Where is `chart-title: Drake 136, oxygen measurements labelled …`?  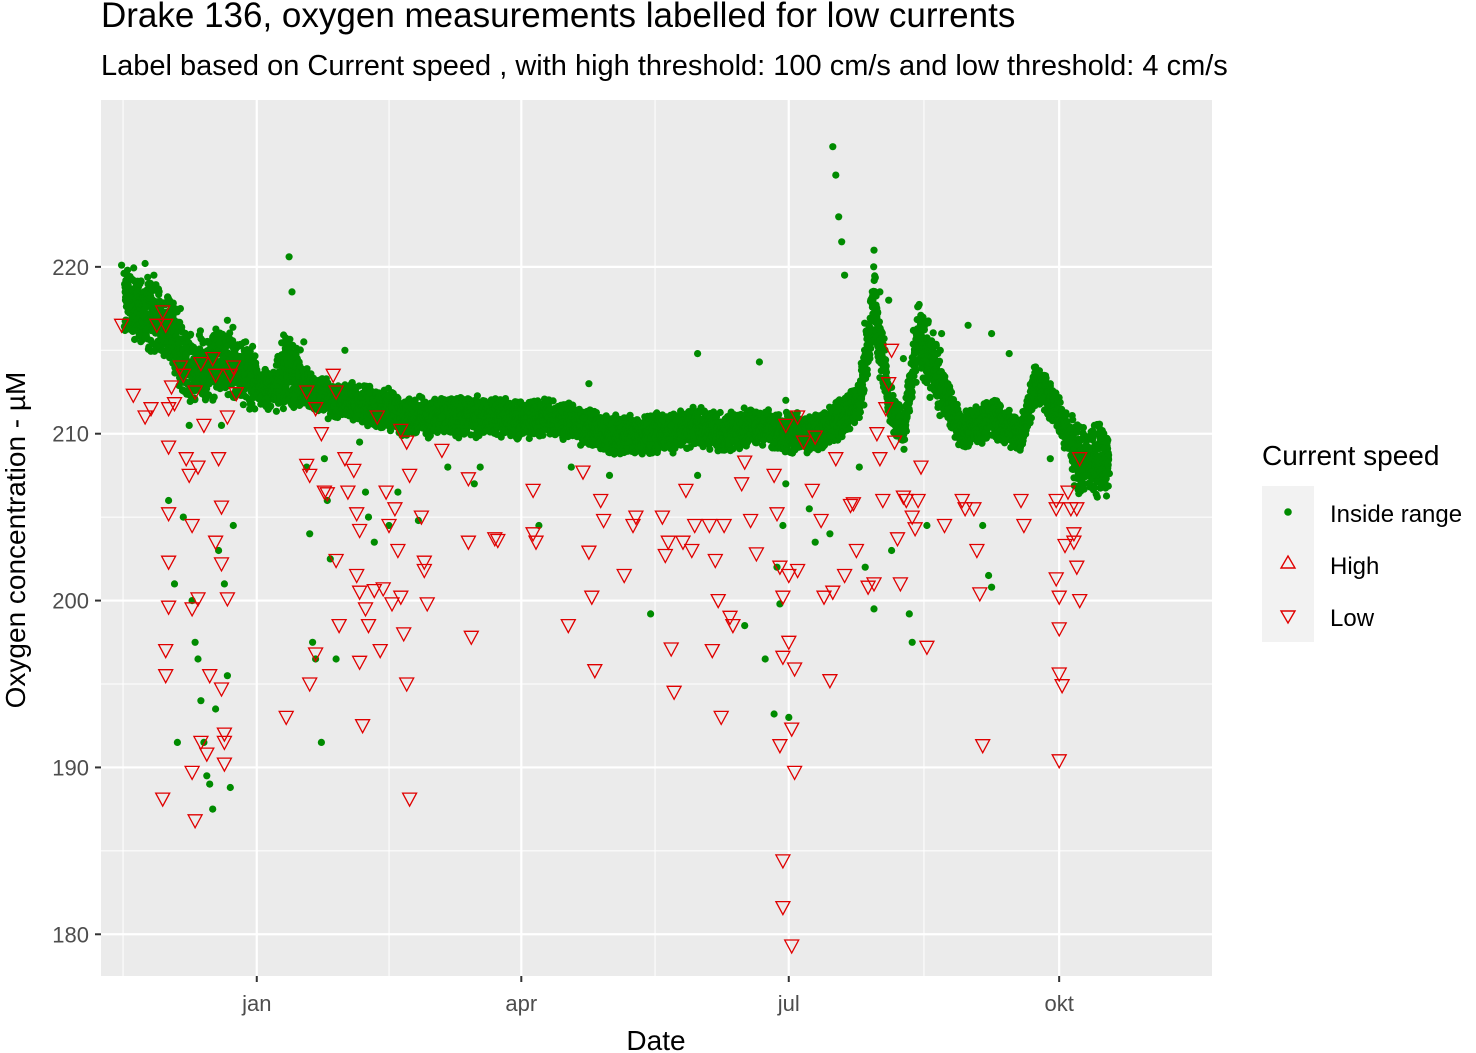 chart-title: Drake 136, oxygen measurements labelled … is located at coordinates (558, 17).